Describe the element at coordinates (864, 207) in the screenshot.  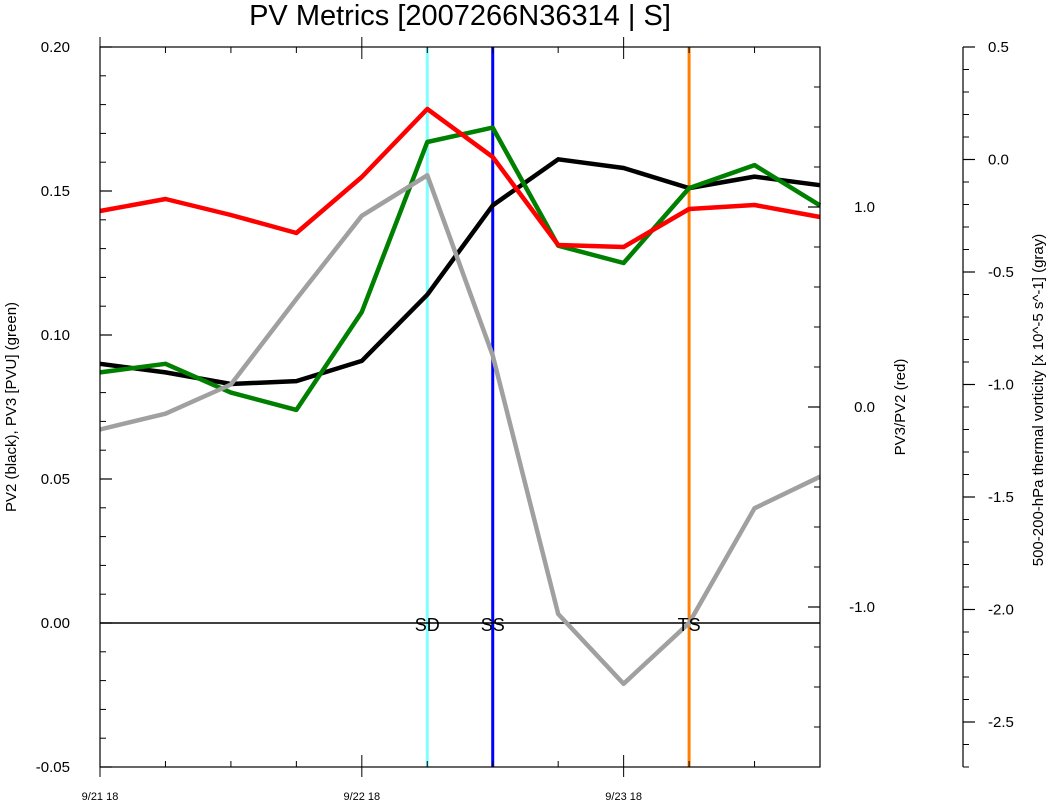
I see `inner-right-tick-label: 1.0` at that location.